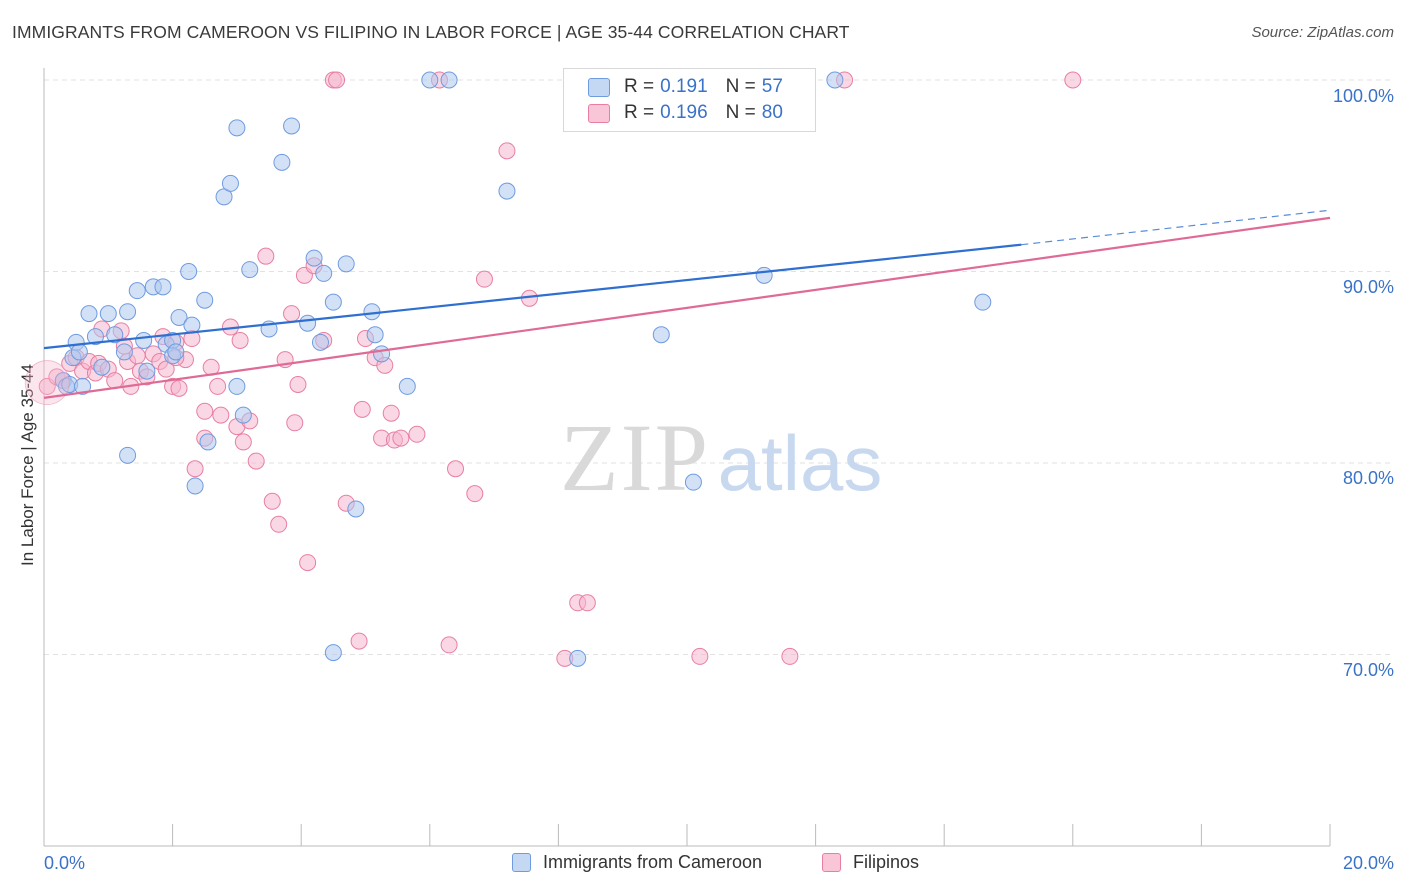 This screenshot has height=892, width=1406. What do you see at coordinates (653, 862) in the screenshot?
I see `series-legend-label-cameroon: Immigrants from Cameroon` at bounding box center [653, 862].